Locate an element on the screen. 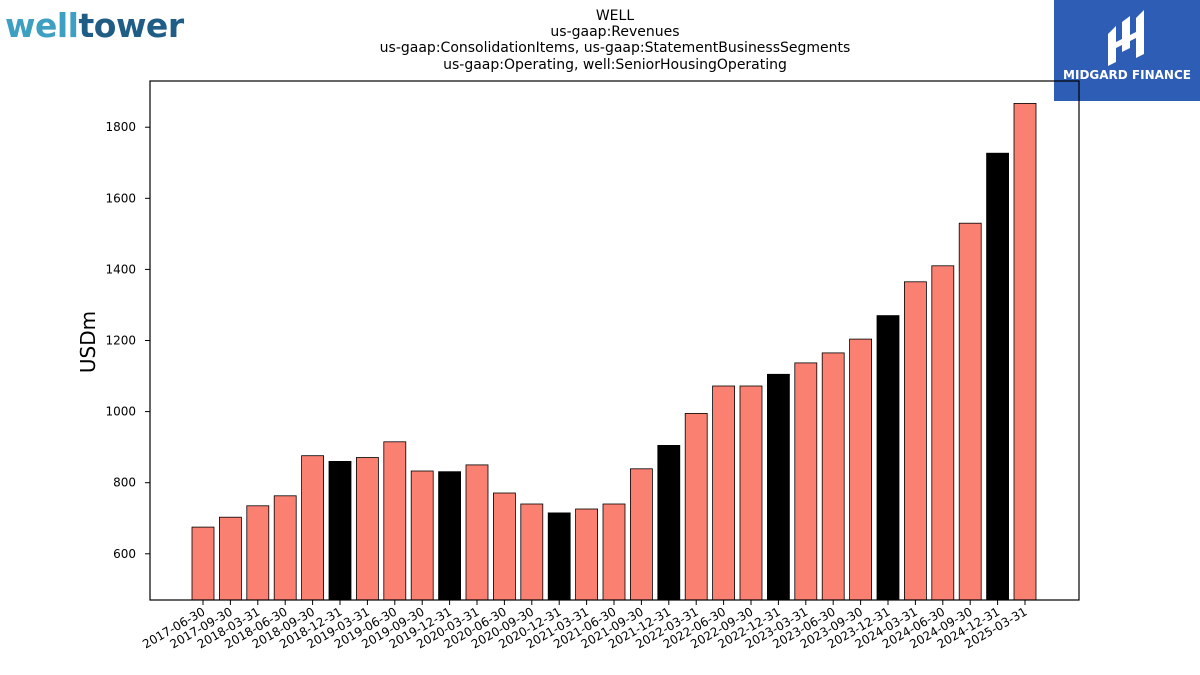 The width and height of the screenshot is (1200, 675). y-tick-label: 600 is located at coordinates (124, 554).